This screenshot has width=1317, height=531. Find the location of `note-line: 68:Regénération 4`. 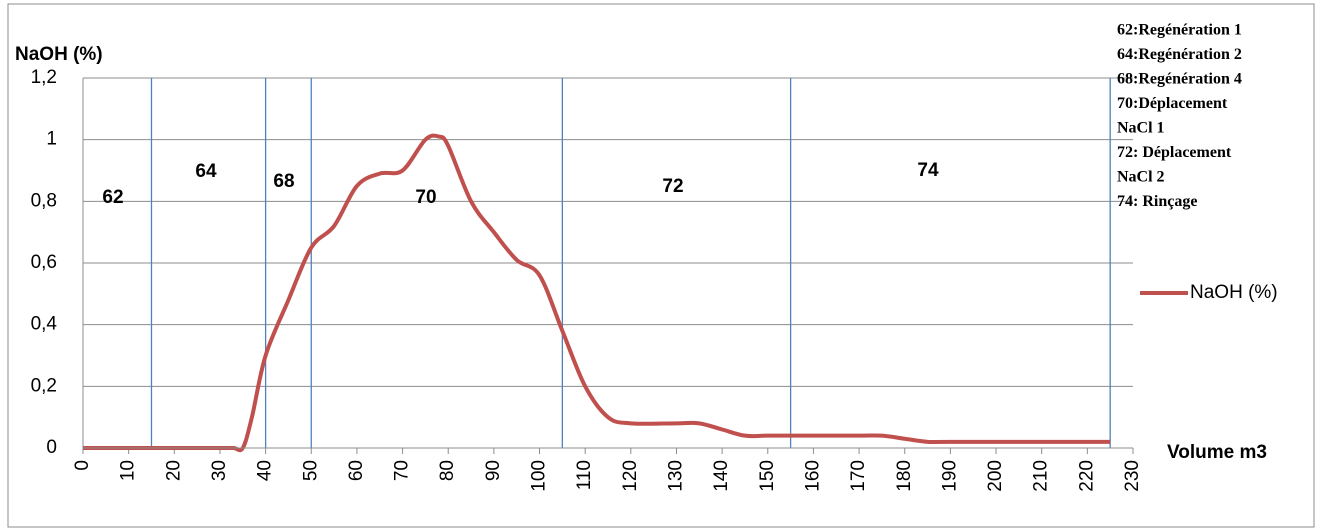

note-line: 68:Regénération 4 is located at coordinates (1179, 79).